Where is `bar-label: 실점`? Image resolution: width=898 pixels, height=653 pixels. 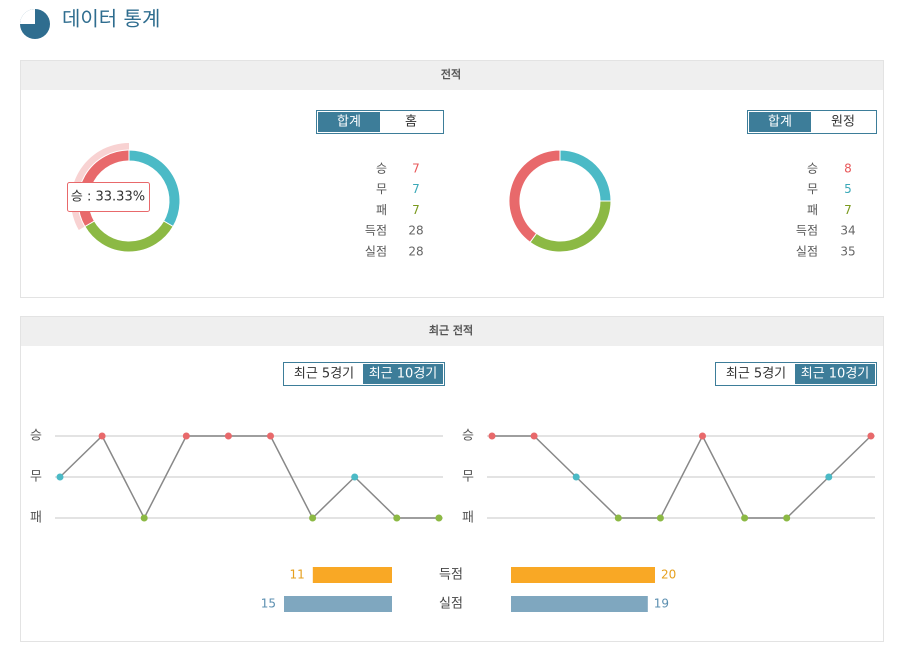
bar-label: 실점 is located at coordinates (451, 604).